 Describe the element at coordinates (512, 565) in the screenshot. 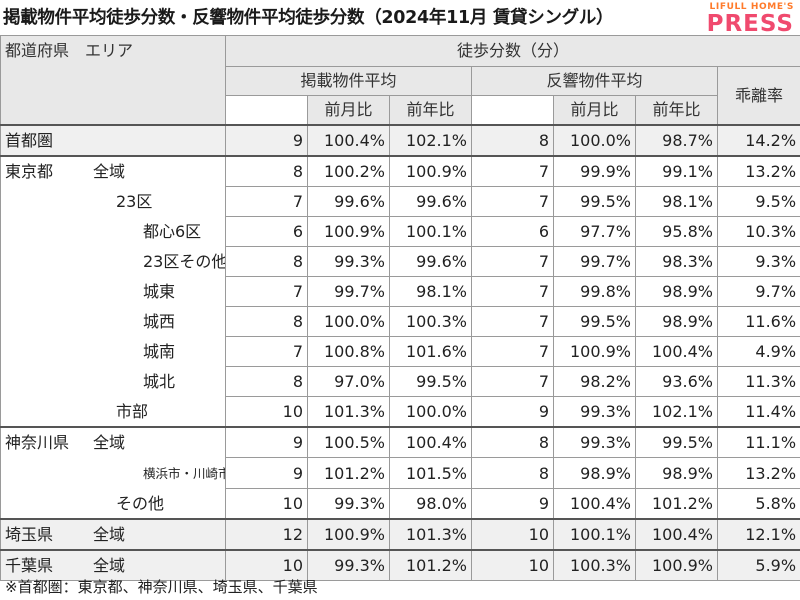

I see `value-cell-resp: 10` at that location.